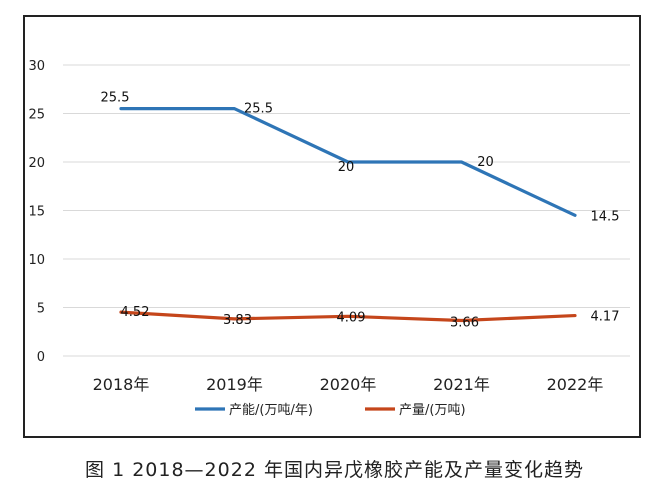 The height and width of the screenshot is (500, 669). What do you see at coordinates (36, 115) in the screenshot?
I see `y-tick-label: 25` at bounding box center [36, 115].